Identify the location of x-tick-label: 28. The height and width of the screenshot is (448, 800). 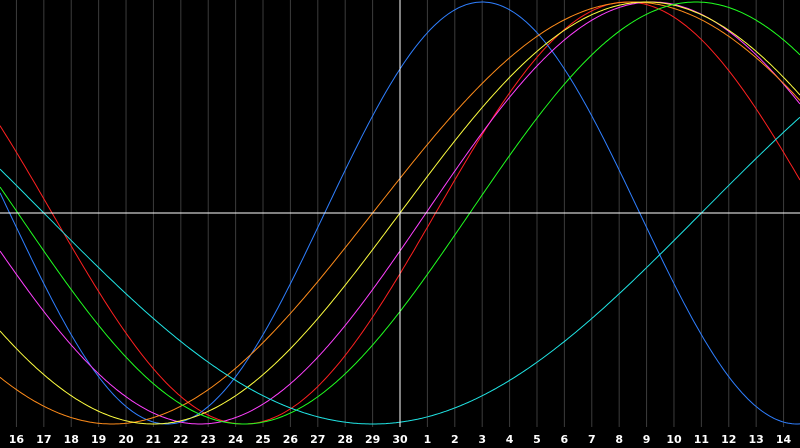
(345, 439).